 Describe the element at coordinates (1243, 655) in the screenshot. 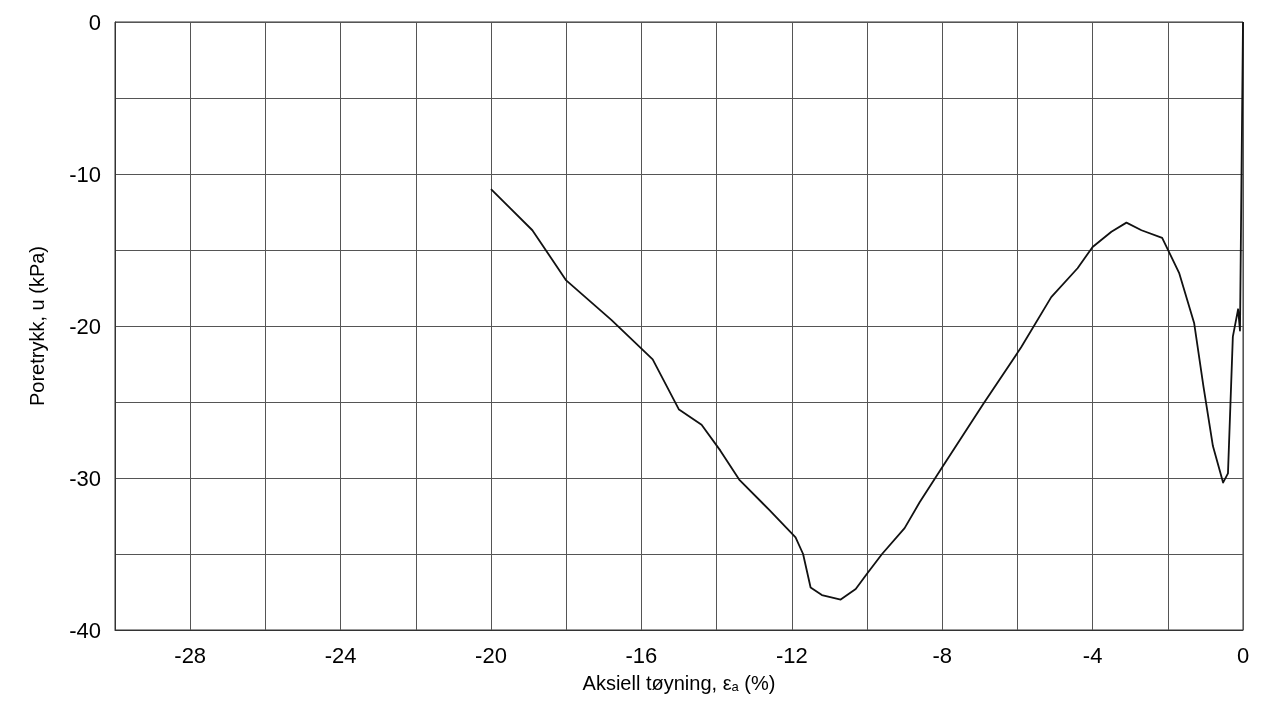

I see `x-tick-label: 0` at that location.